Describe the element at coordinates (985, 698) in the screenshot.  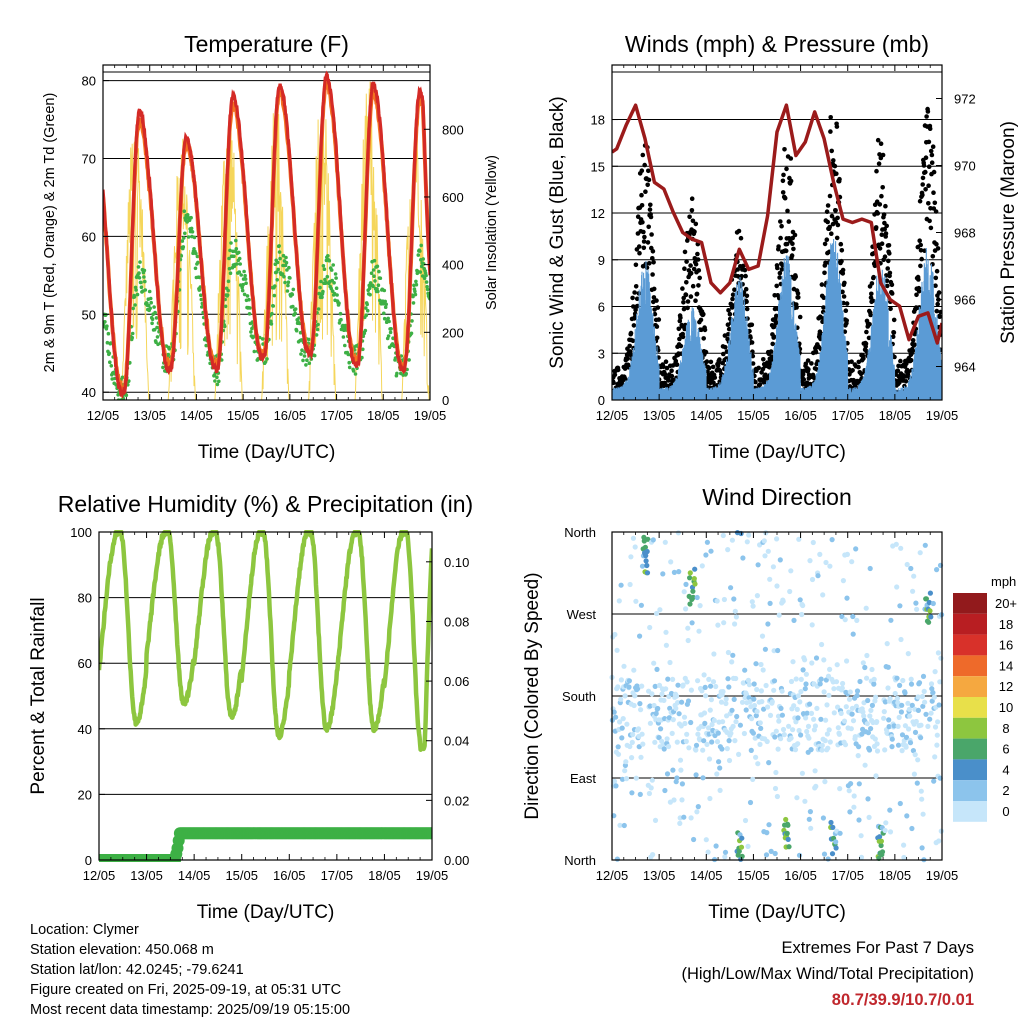
I see `speed-legend: mph 20+ 18 16 14 12 10 8 6 4 2 0` at that location.